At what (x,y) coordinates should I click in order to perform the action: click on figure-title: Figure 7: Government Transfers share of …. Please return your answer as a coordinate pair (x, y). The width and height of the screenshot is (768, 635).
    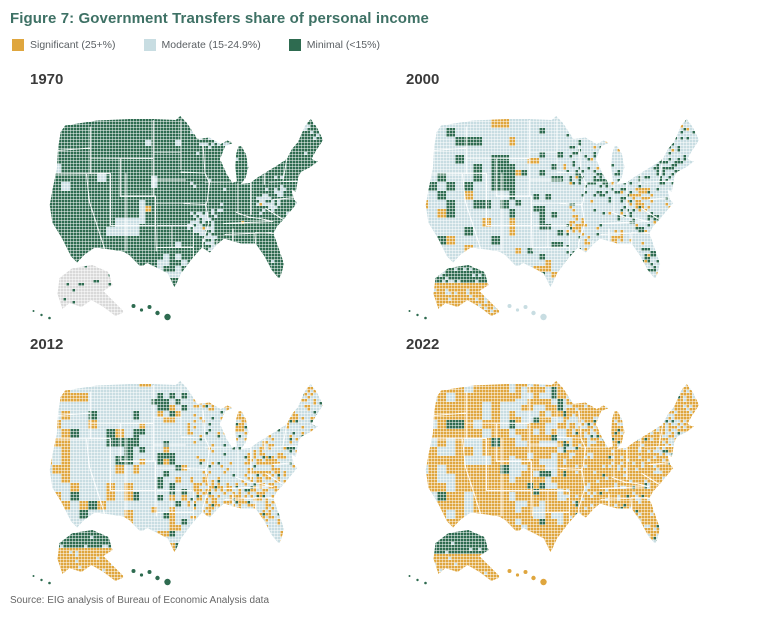
    Looking at the image, I should click on (219, 18).